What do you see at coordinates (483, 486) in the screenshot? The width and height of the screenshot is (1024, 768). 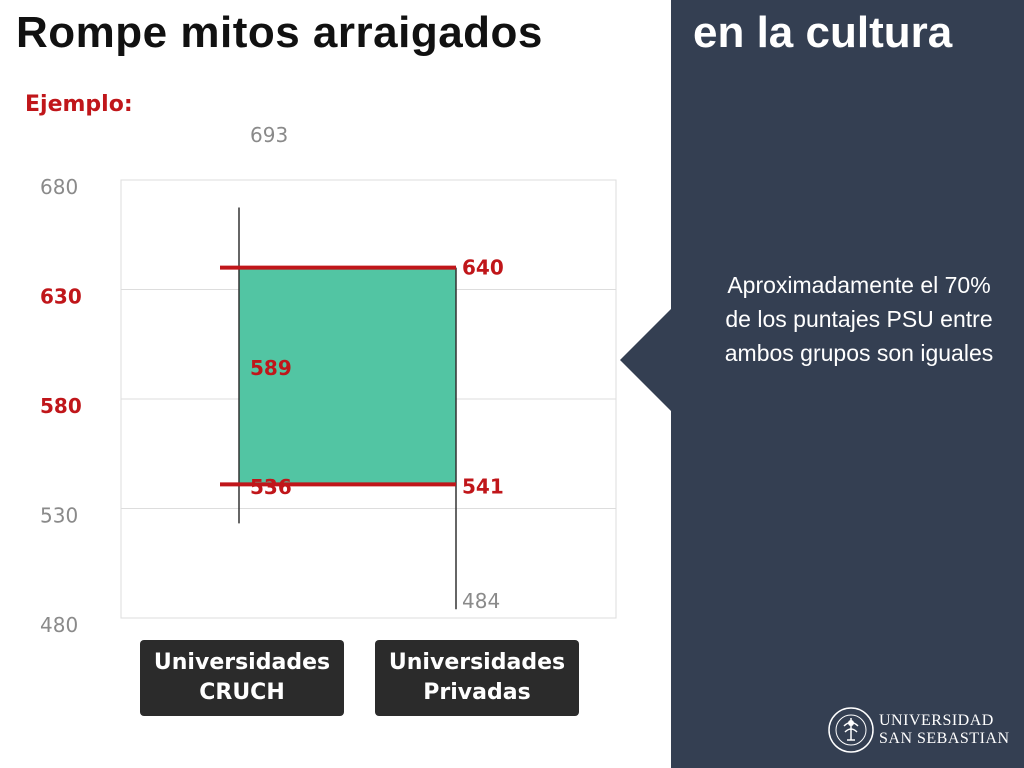 I see `data-label: 541` at bounding box center [483, 486].